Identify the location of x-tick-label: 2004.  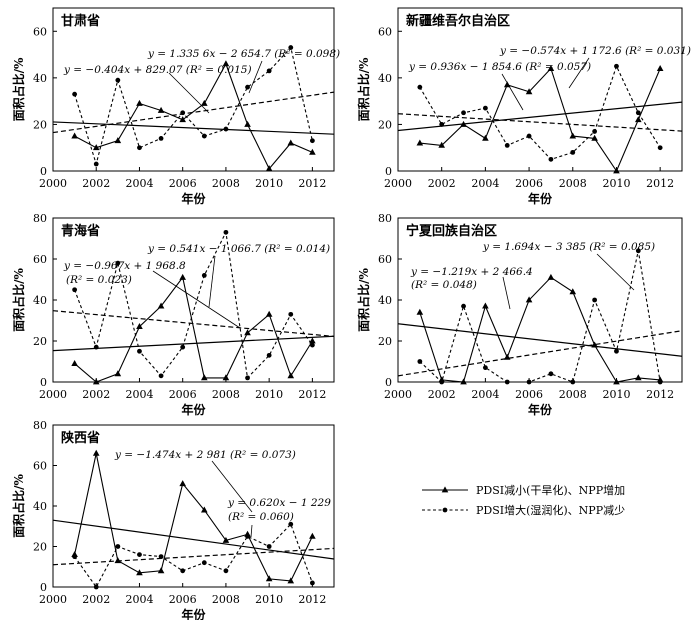
(139, 394).